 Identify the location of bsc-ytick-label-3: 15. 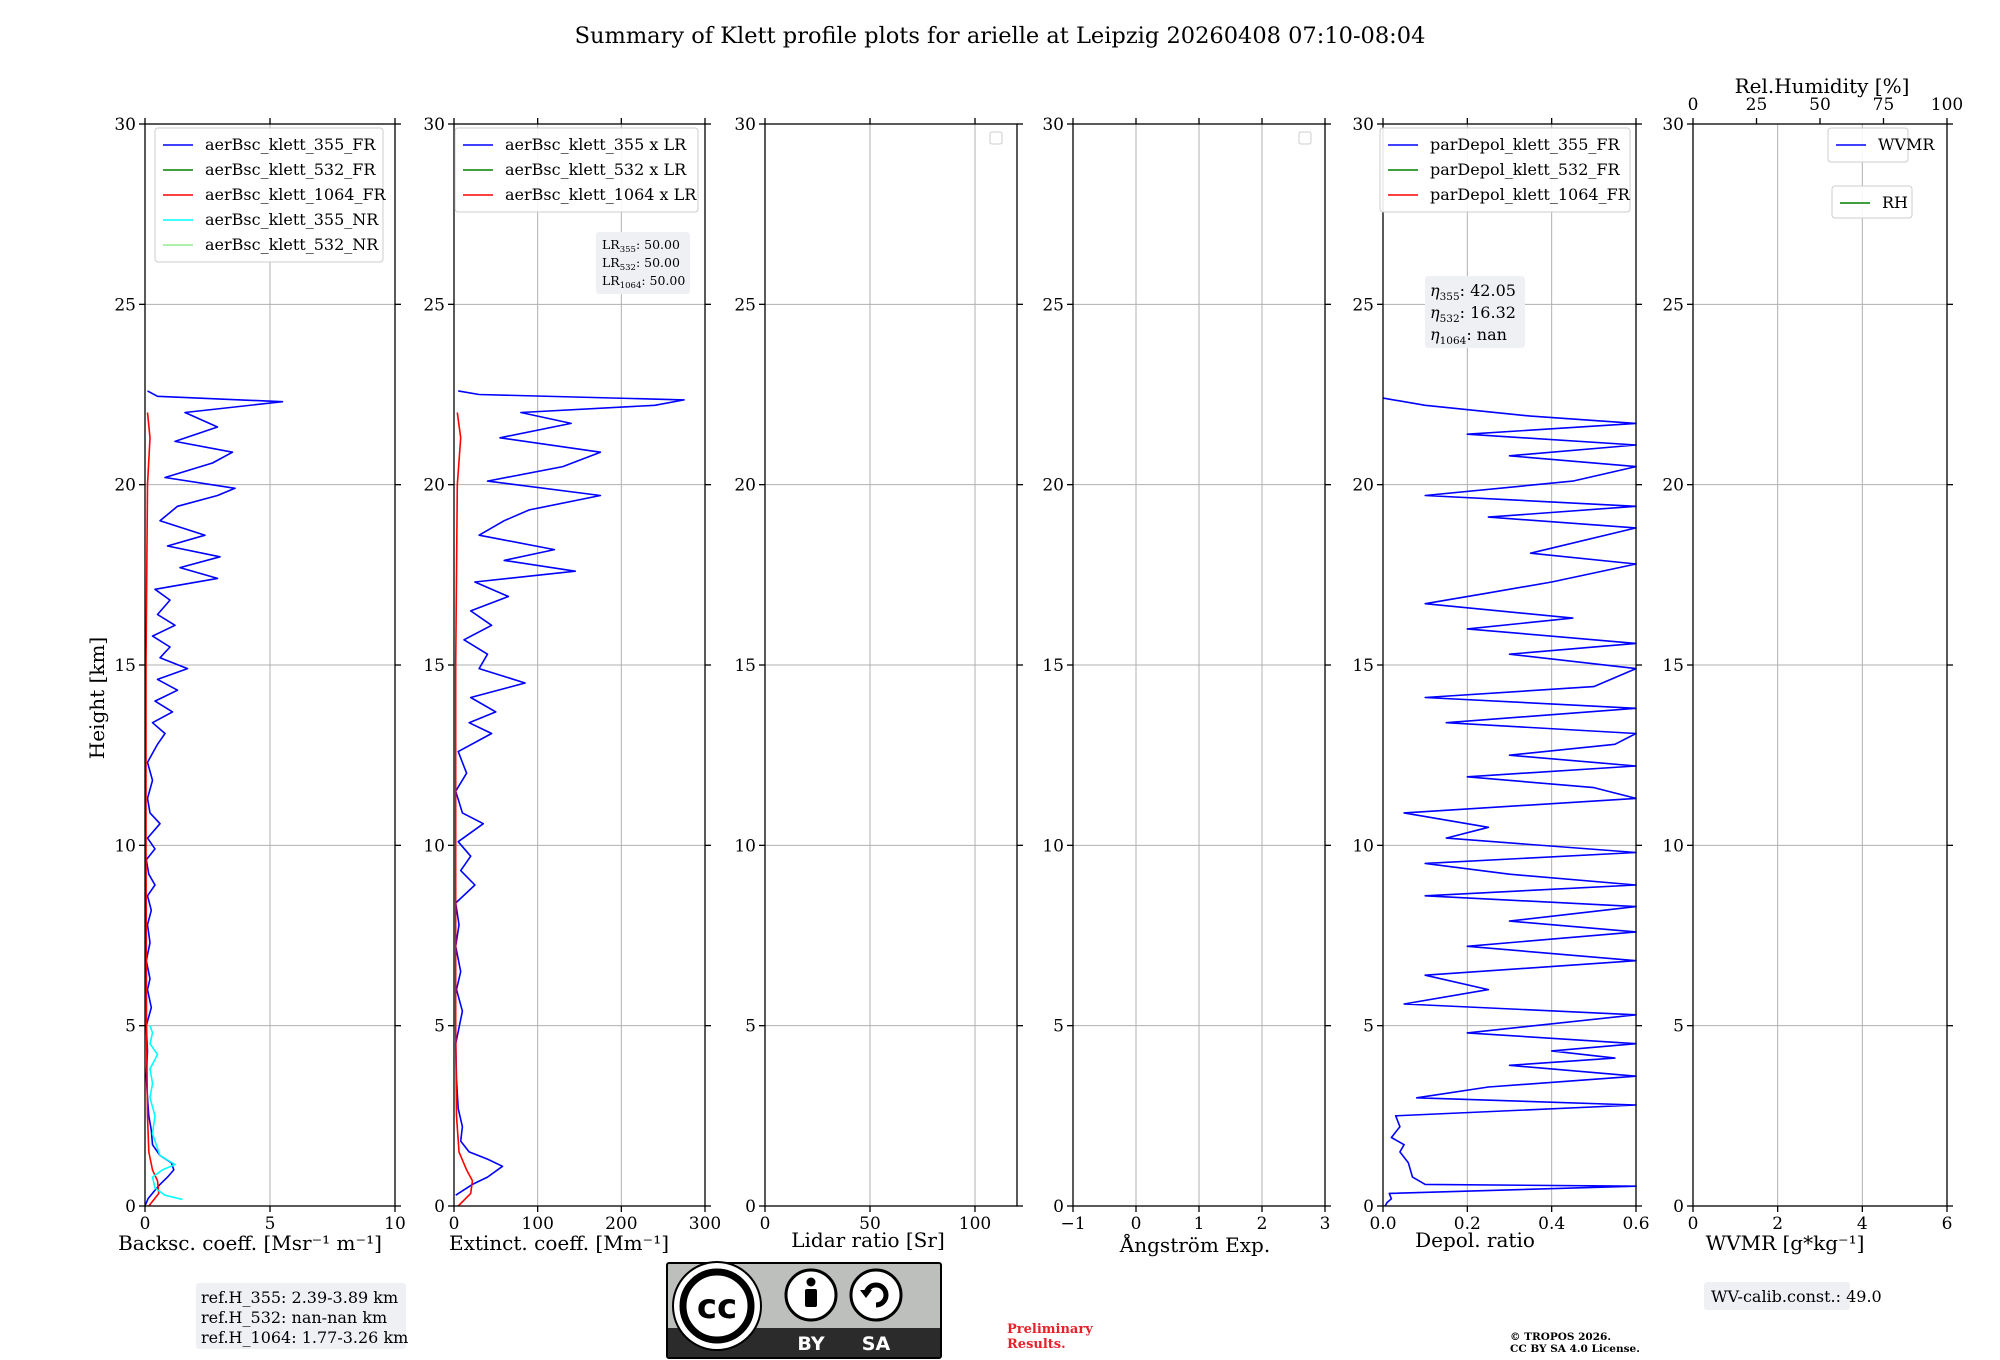
(125, 666).